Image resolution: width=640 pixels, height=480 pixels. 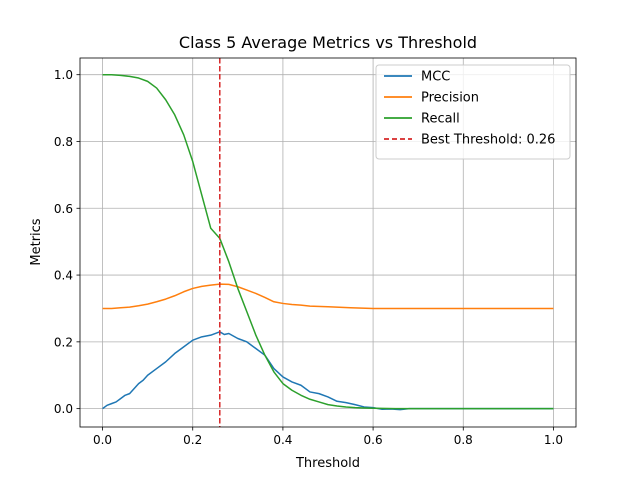 I want to click on y-tick-label: 1.0, so click(x=63, y=75).